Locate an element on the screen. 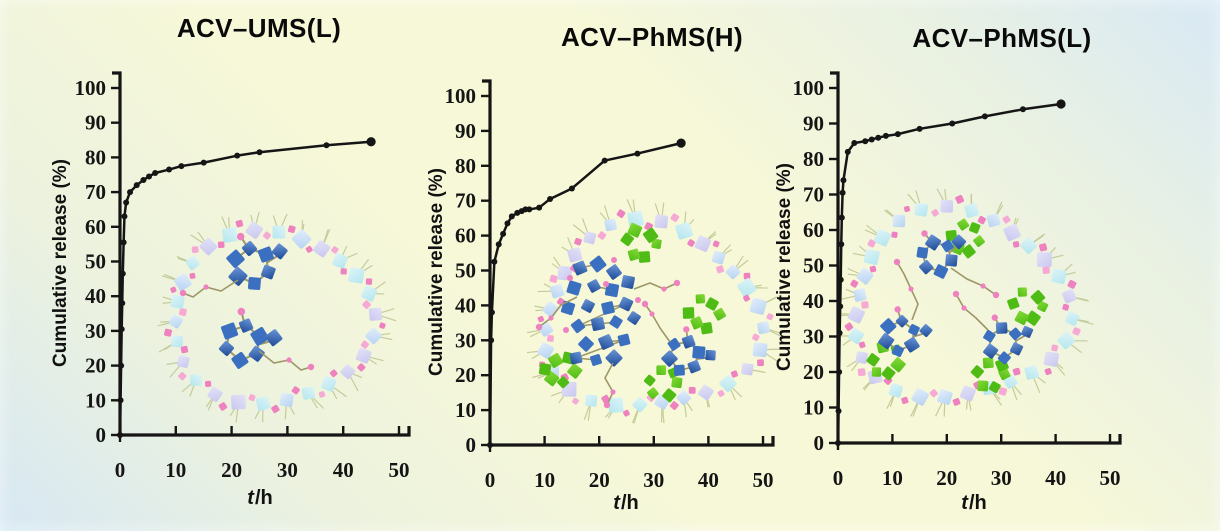 This screenshot has width=1220, height=531. x-axis-variable: t is located at coordinates (616, 503).